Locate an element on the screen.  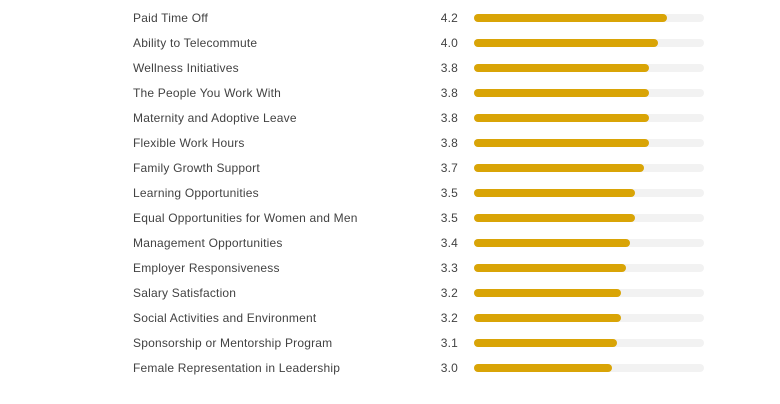
chart-row: Learning Opportunities 3.5 is located at coordinates (352, 192).